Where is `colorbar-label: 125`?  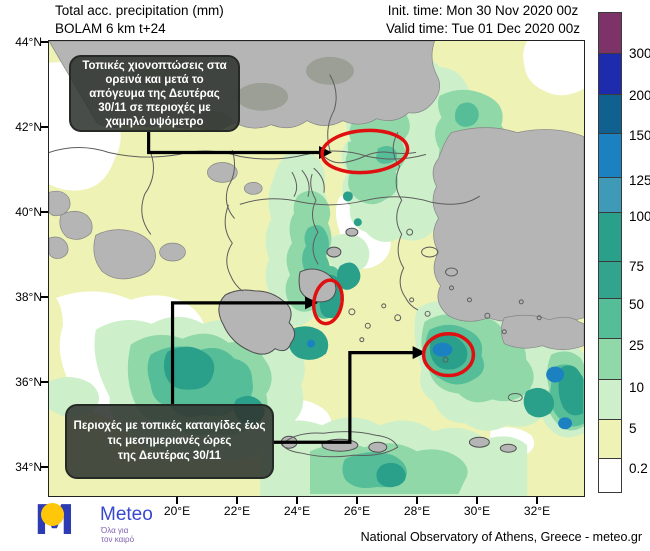 colorbar-label: 125 is located at coordinates (639, 181).